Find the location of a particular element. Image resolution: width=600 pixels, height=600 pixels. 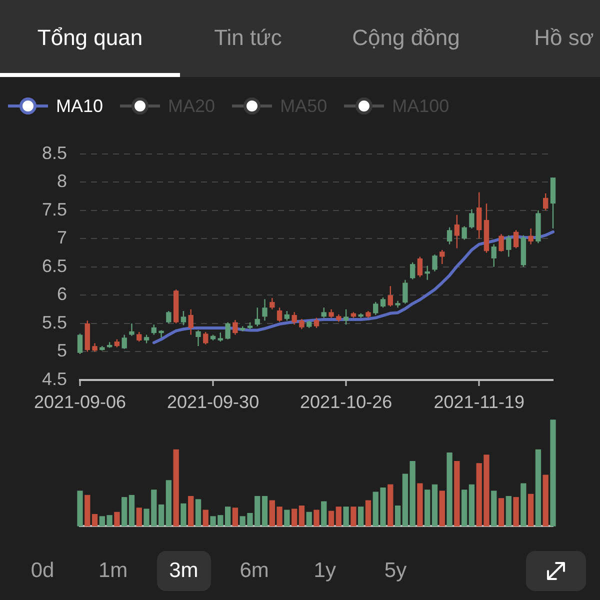

text: Hồ sơ is located at coordinates (564, 38).